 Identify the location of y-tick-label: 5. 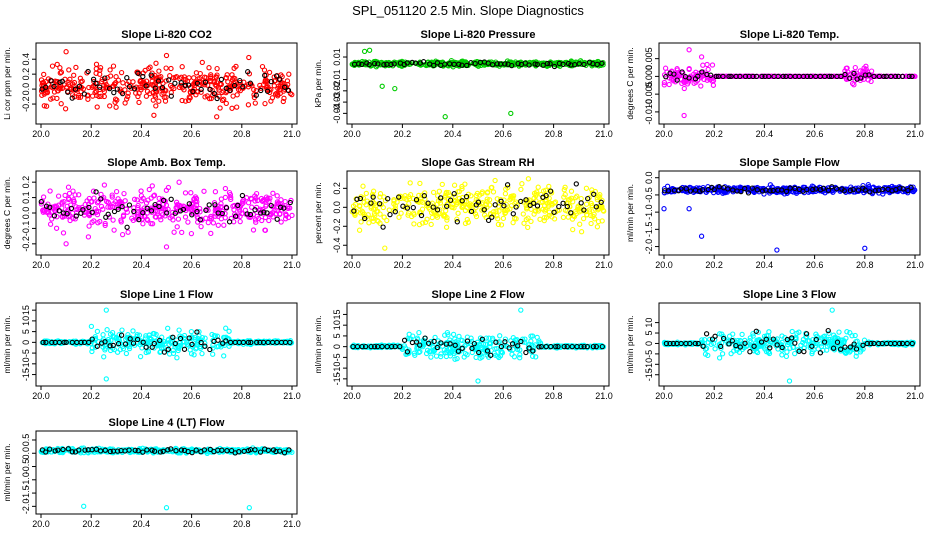
(649, 333).